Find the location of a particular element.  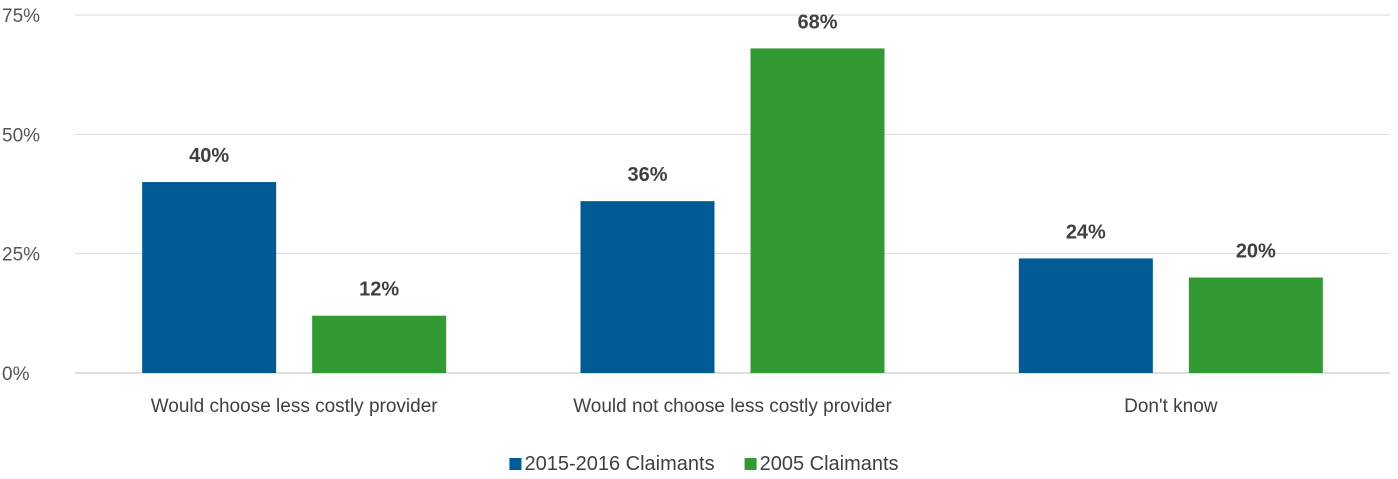

legend: 2015-2016 Claimants 2005 Claimants is located at coordinates (704, 464).